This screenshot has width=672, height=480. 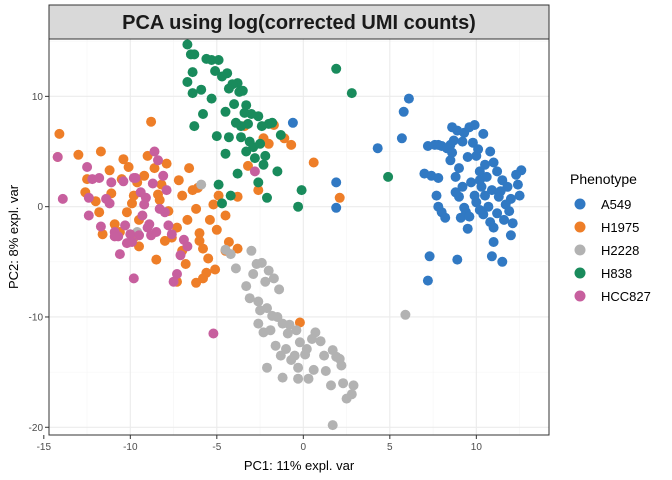 What do you see at coordinates (130, 447) in the screenshot?
I see `x-tick-label: -10` at bounding box center [130, 447].